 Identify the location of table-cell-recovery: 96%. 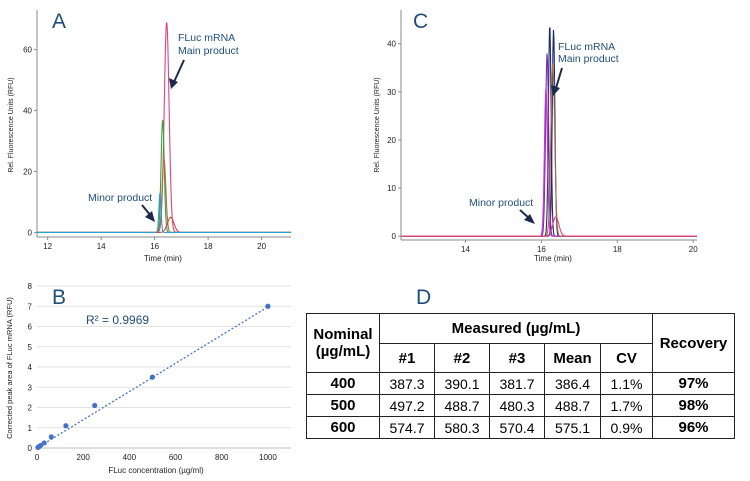
(693, 427).